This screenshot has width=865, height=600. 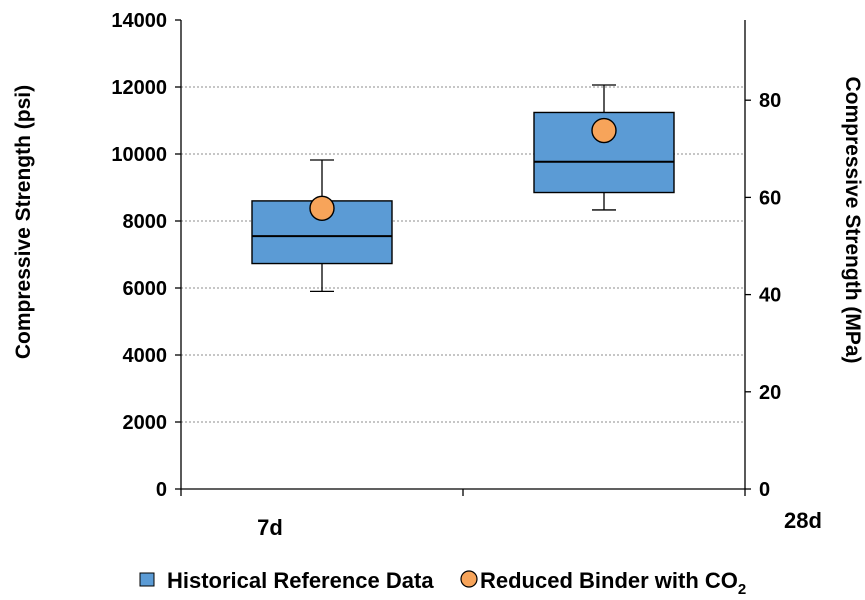 What do you see at coordinates (764, 490) in the screenshot?
I see `y-right-tick-label: 0` at bounding box center [764, 490].